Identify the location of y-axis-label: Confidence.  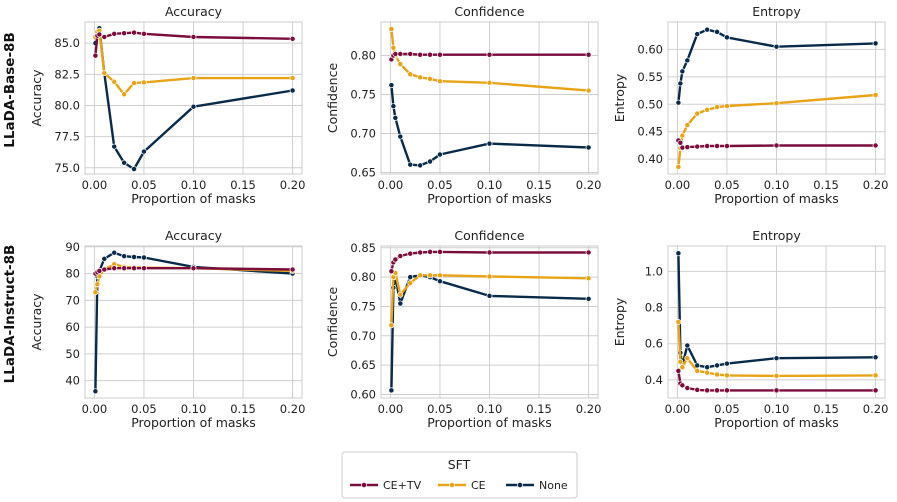
(332, 98).